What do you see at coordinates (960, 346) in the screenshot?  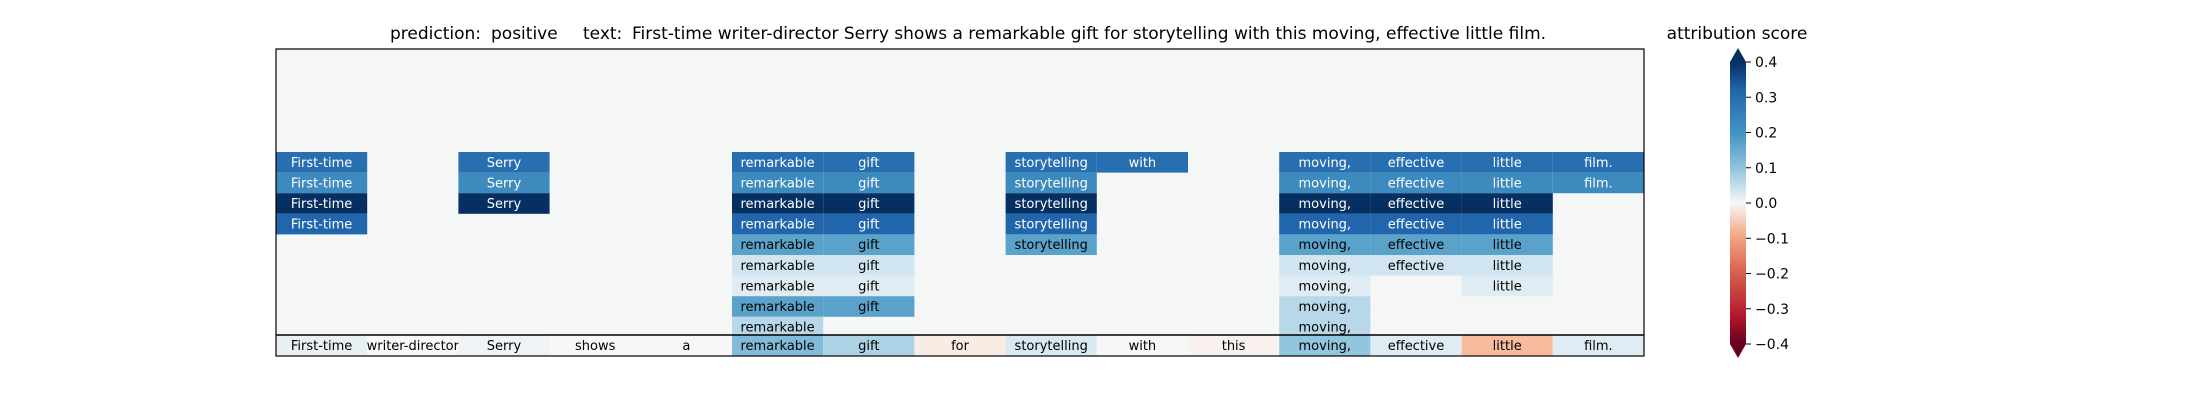 I see `token-label: for` at bounding box center [960, 346].